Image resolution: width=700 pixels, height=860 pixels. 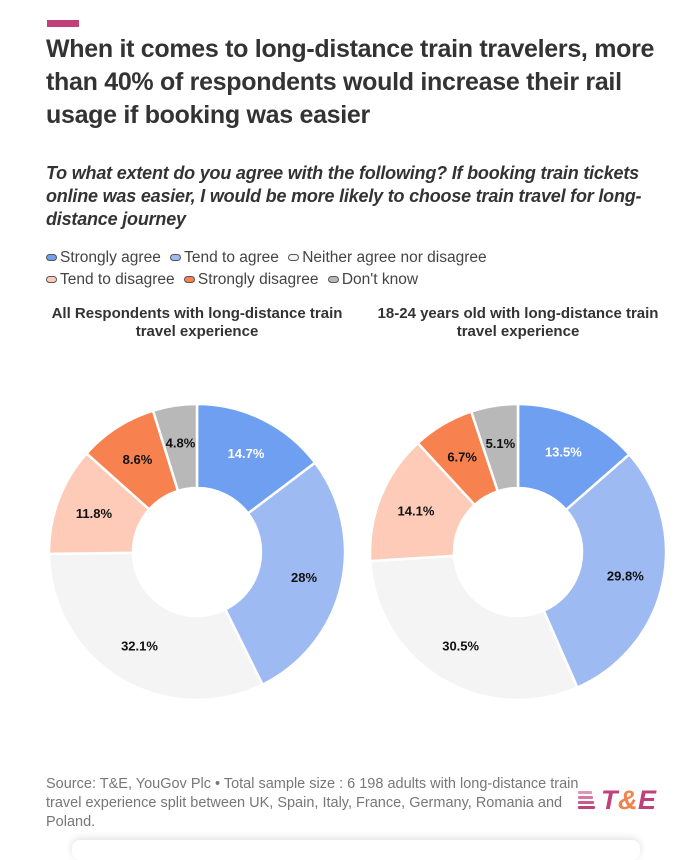 I want to click on legend-label: Neither agree nor disagree, so click(x=394, y=257).